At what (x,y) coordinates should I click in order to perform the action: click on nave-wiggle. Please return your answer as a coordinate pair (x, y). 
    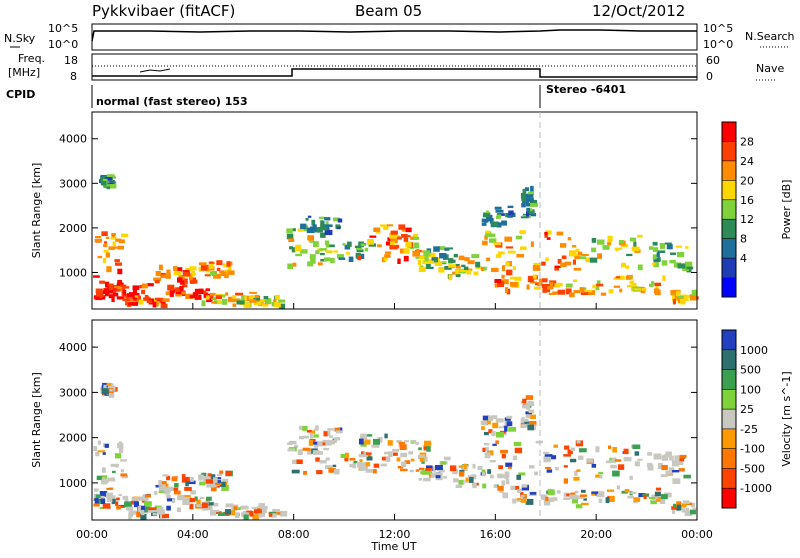
    Looking at the image, I should click on (155, 70).